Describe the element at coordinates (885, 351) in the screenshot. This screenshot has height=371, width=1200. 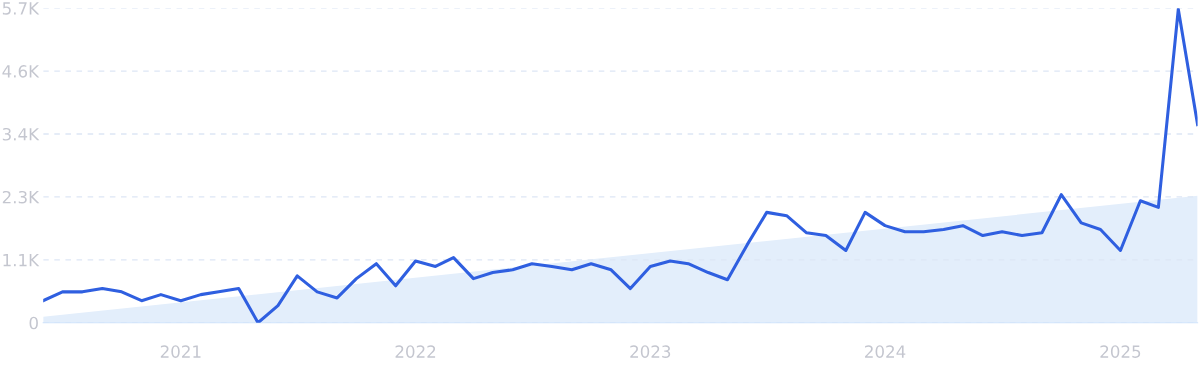
I see `x-tick-label: 2024` at that location.